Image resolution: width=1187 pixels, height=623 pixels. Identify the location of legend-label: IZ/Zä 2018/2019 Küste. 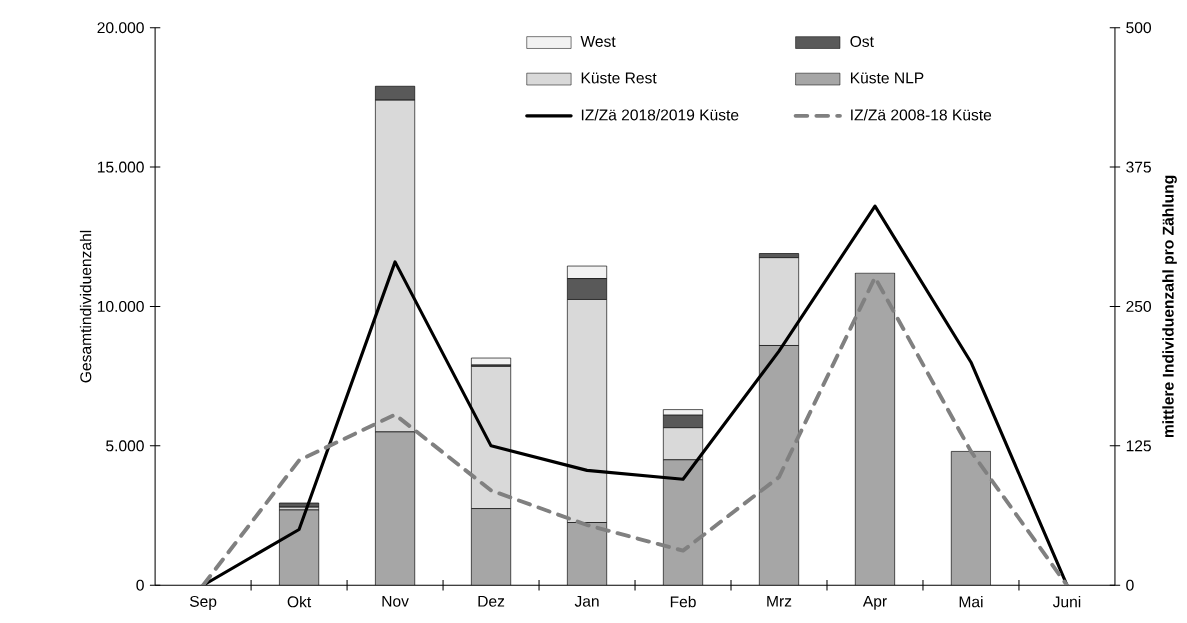
(660, 115).